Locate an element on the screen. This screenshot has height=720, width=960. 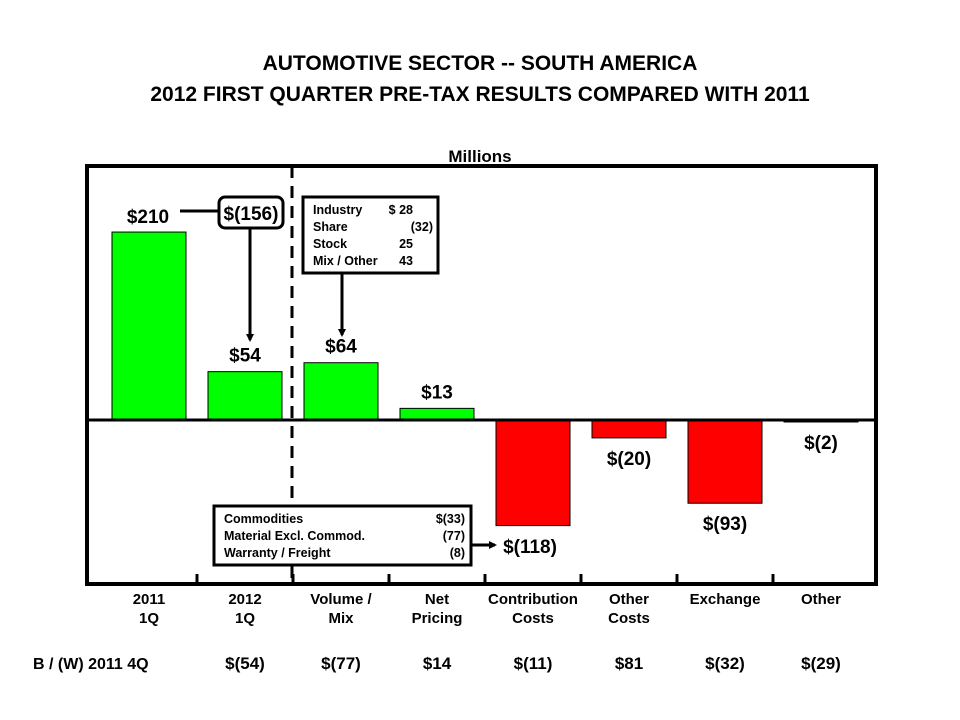
contribution-breakdown-label: Warranty / Freight is located at coordinates (277, 553).